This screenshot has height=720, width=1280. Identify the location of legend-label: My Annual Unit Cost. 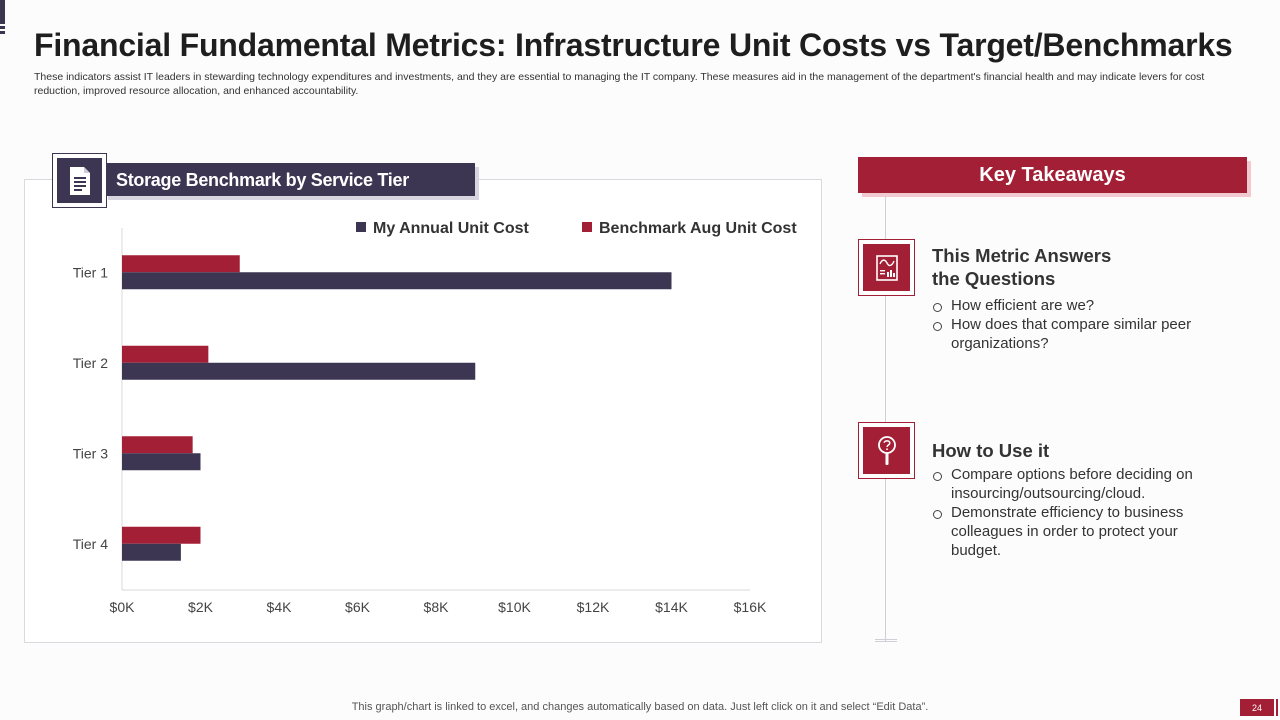
(451, 228).